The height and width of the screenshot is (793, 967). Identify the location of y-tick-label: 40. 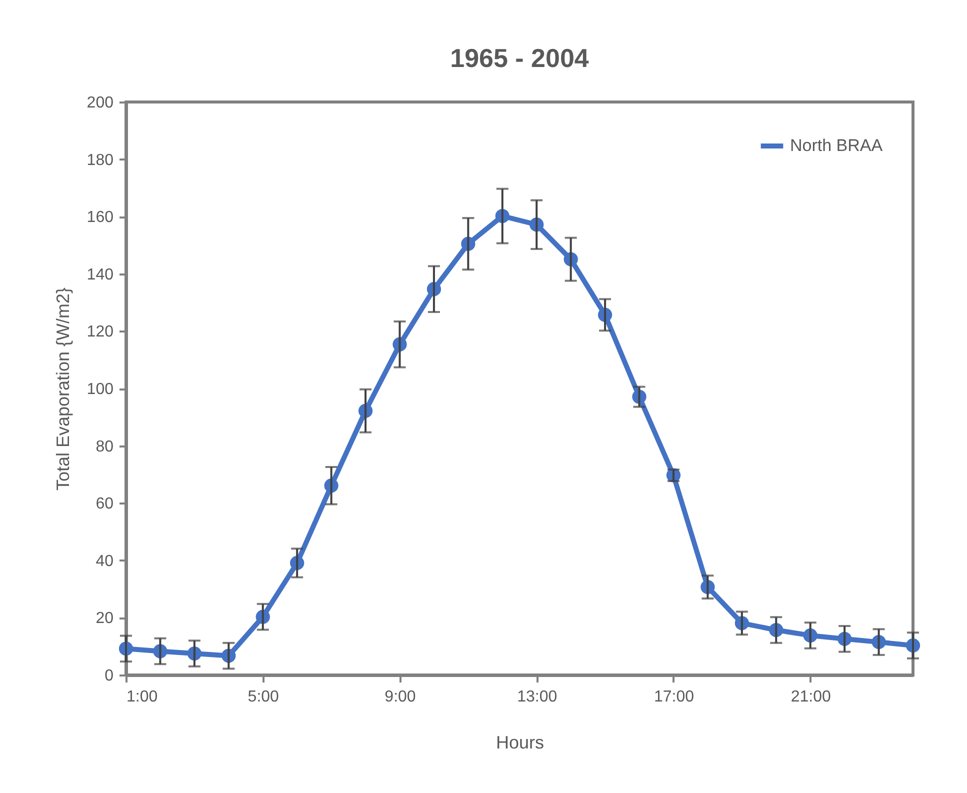
(105, 561).